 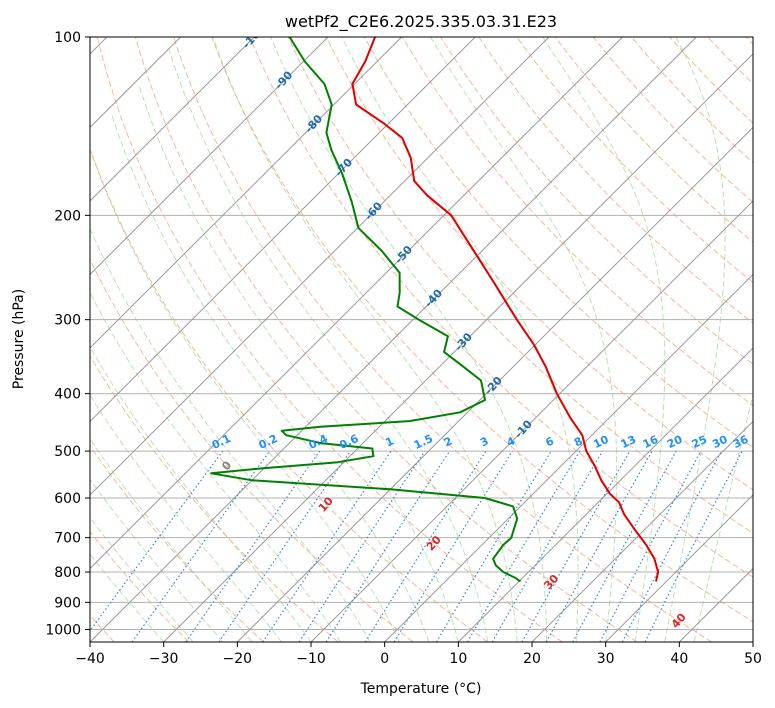 What do you see at coordinates (67, 216) in the screenshot?
I see `y-tick-label: 200` at bounding box center [67, 216].